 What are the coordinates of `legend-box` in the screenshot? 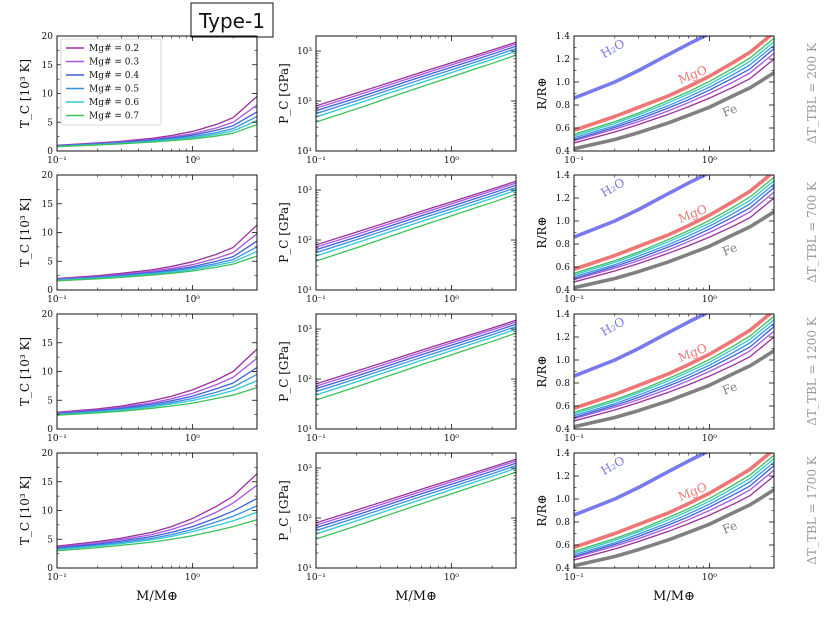 It's located at (111, 82).